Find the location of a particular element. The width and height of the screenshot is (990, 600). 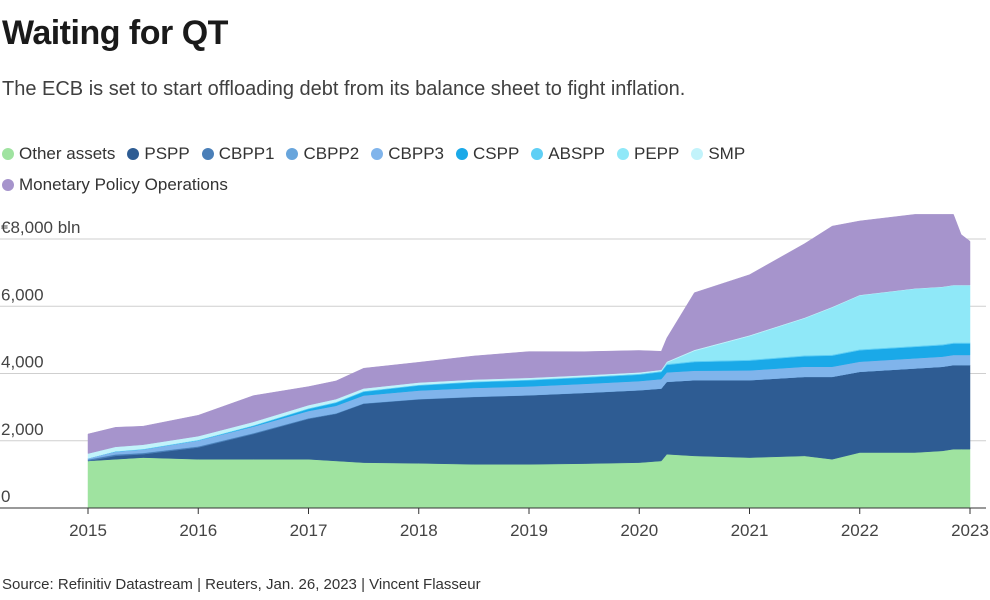

legend-item-pspp: PSPP is located at coordinates (158, 154).